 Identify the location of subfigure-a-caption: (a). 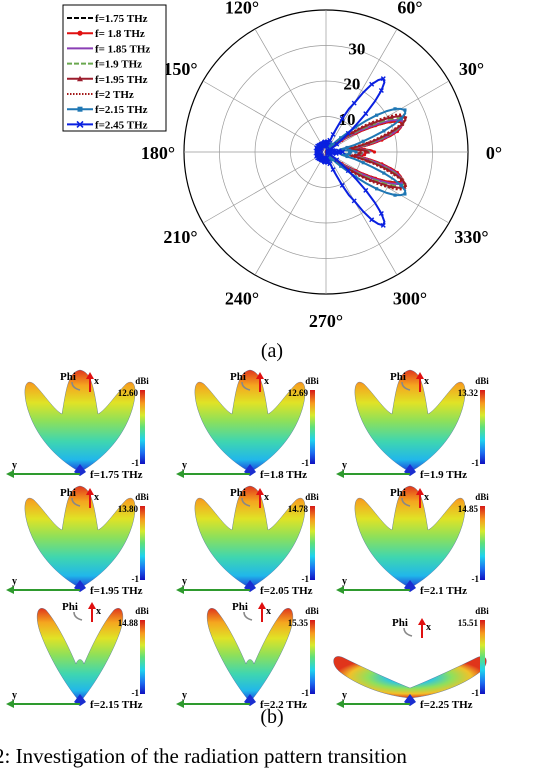
(272, 351).